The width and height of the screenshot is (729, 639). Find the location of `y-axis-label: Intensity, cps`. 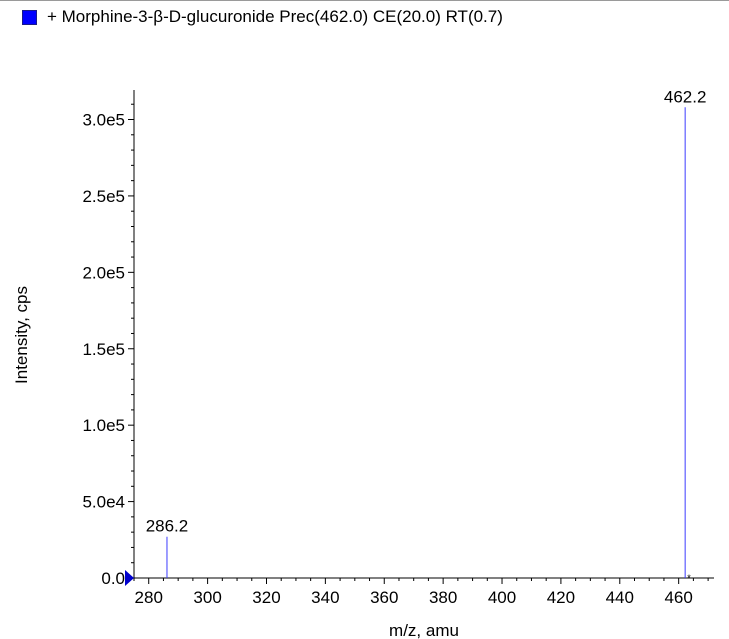

y-axis-label: Intensity, cps is located at coordinates (21, 335).